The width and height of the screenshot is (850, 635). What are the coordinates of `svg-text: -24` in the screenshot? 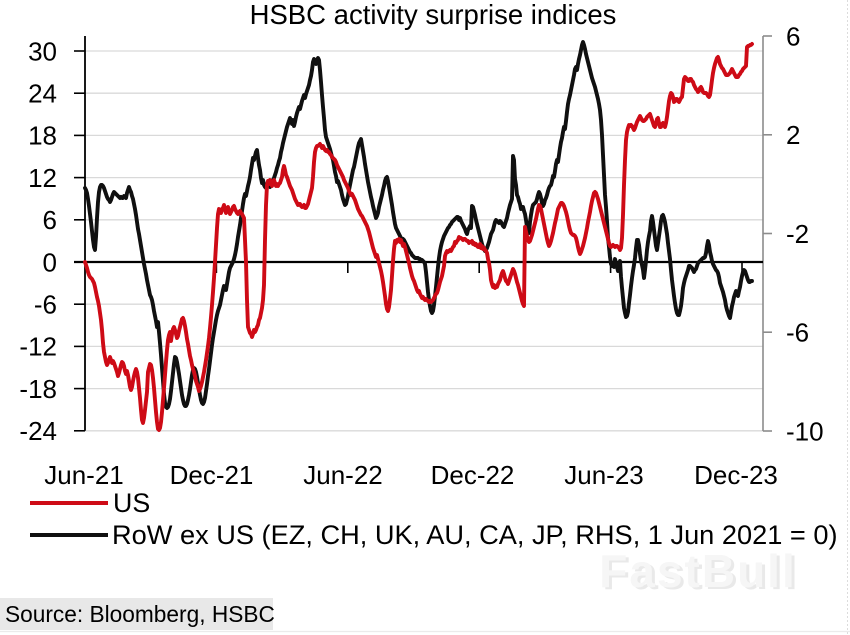 It's located at (38, 431).